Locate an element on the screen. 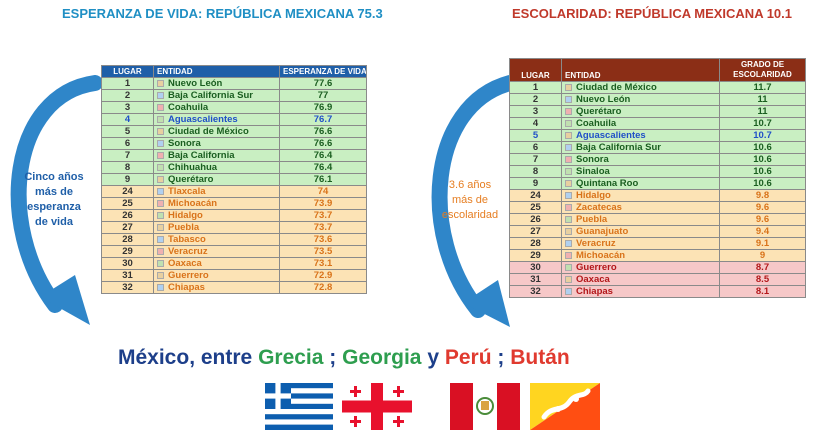  state-cell: Ciudad de México is located at coordinates (216, 131).